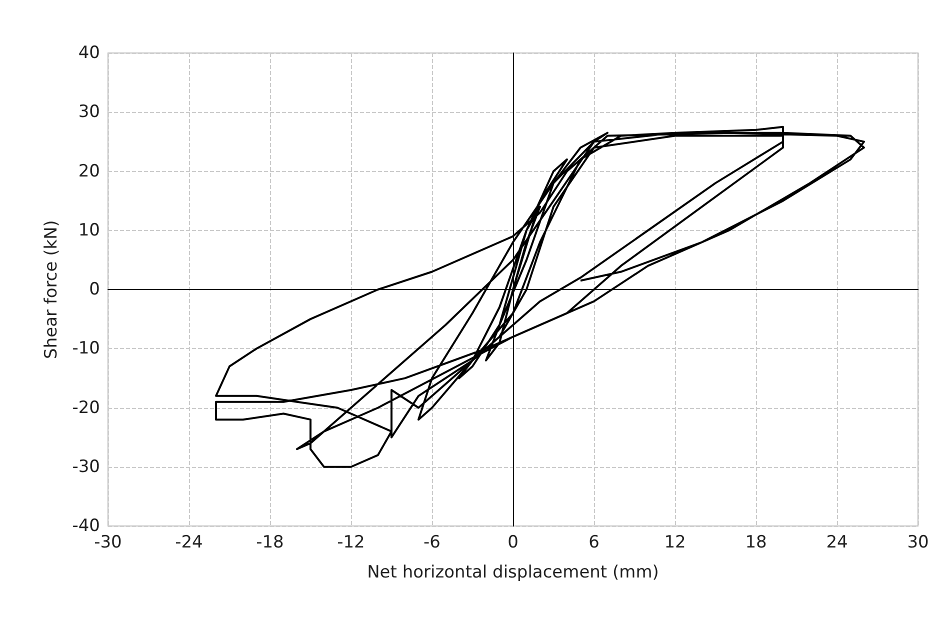  I want to click on x-tick-label: 30, so click(918, 542).